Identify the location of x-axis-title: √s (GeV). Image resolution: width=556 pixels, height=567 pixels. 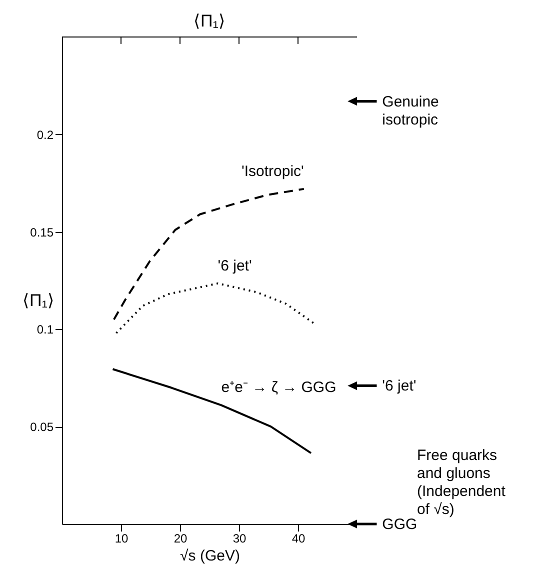
(210, 556).